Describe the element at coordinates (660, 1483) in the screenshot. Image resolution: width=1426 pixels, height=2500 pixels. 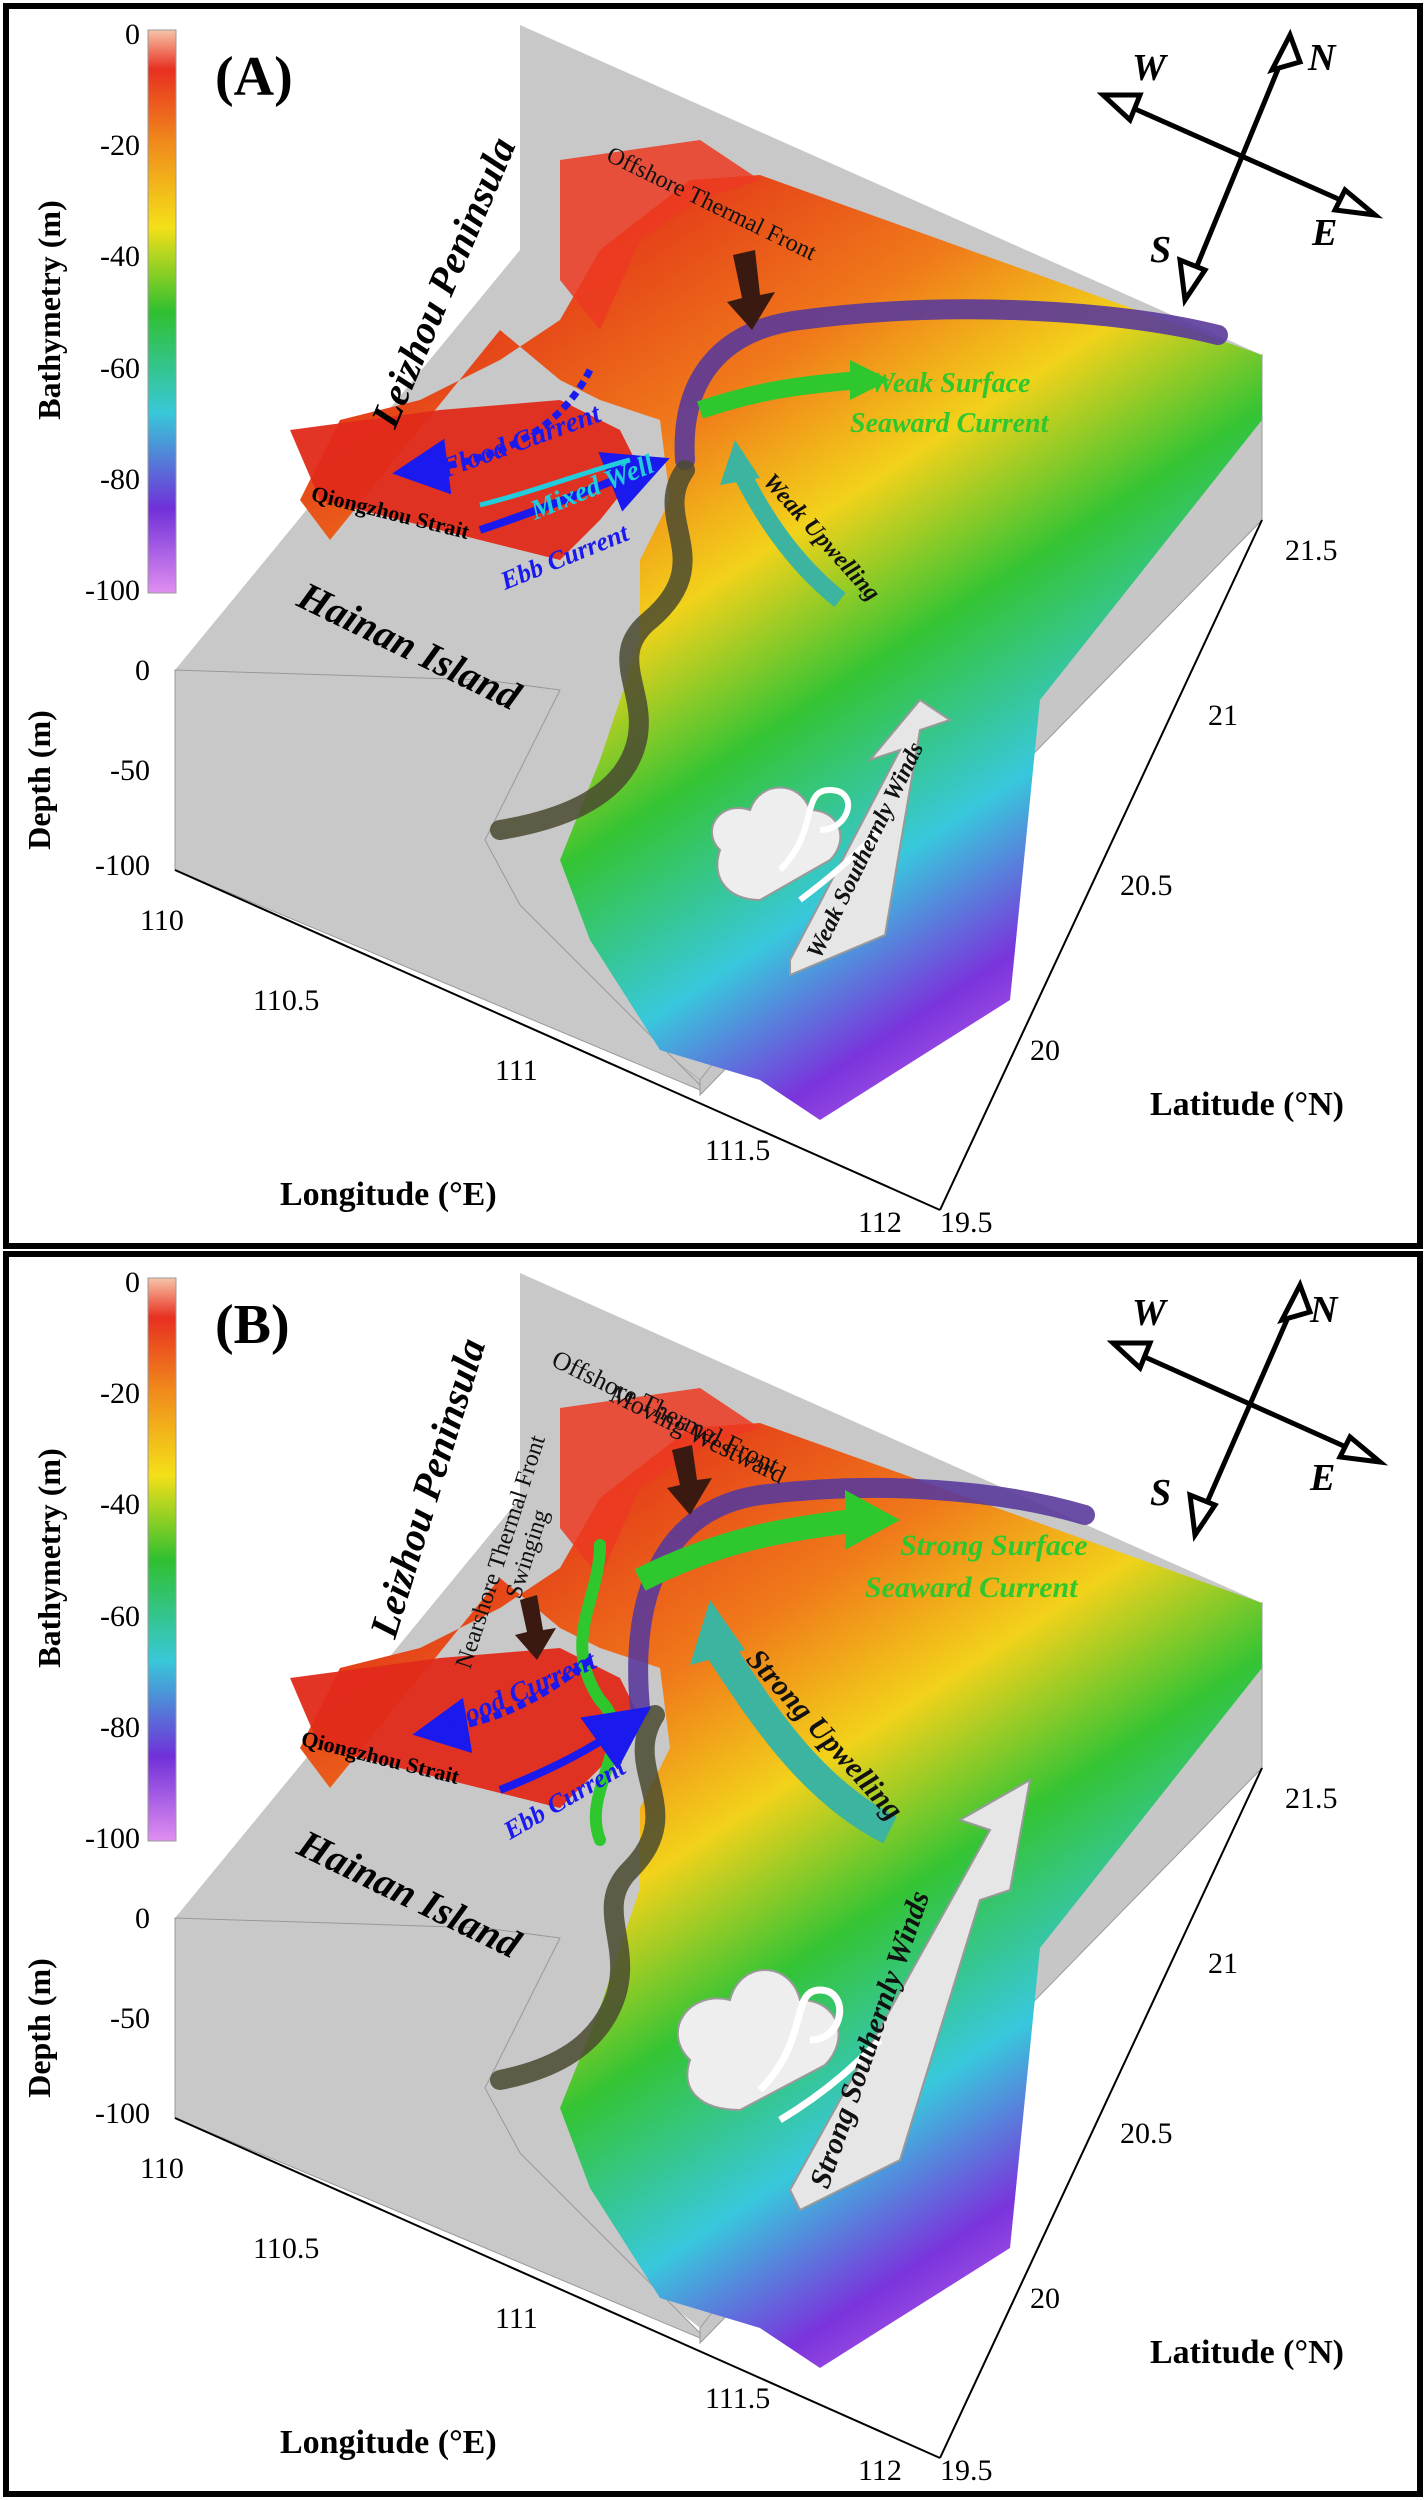
I see `block-b-coast-red` at that location.